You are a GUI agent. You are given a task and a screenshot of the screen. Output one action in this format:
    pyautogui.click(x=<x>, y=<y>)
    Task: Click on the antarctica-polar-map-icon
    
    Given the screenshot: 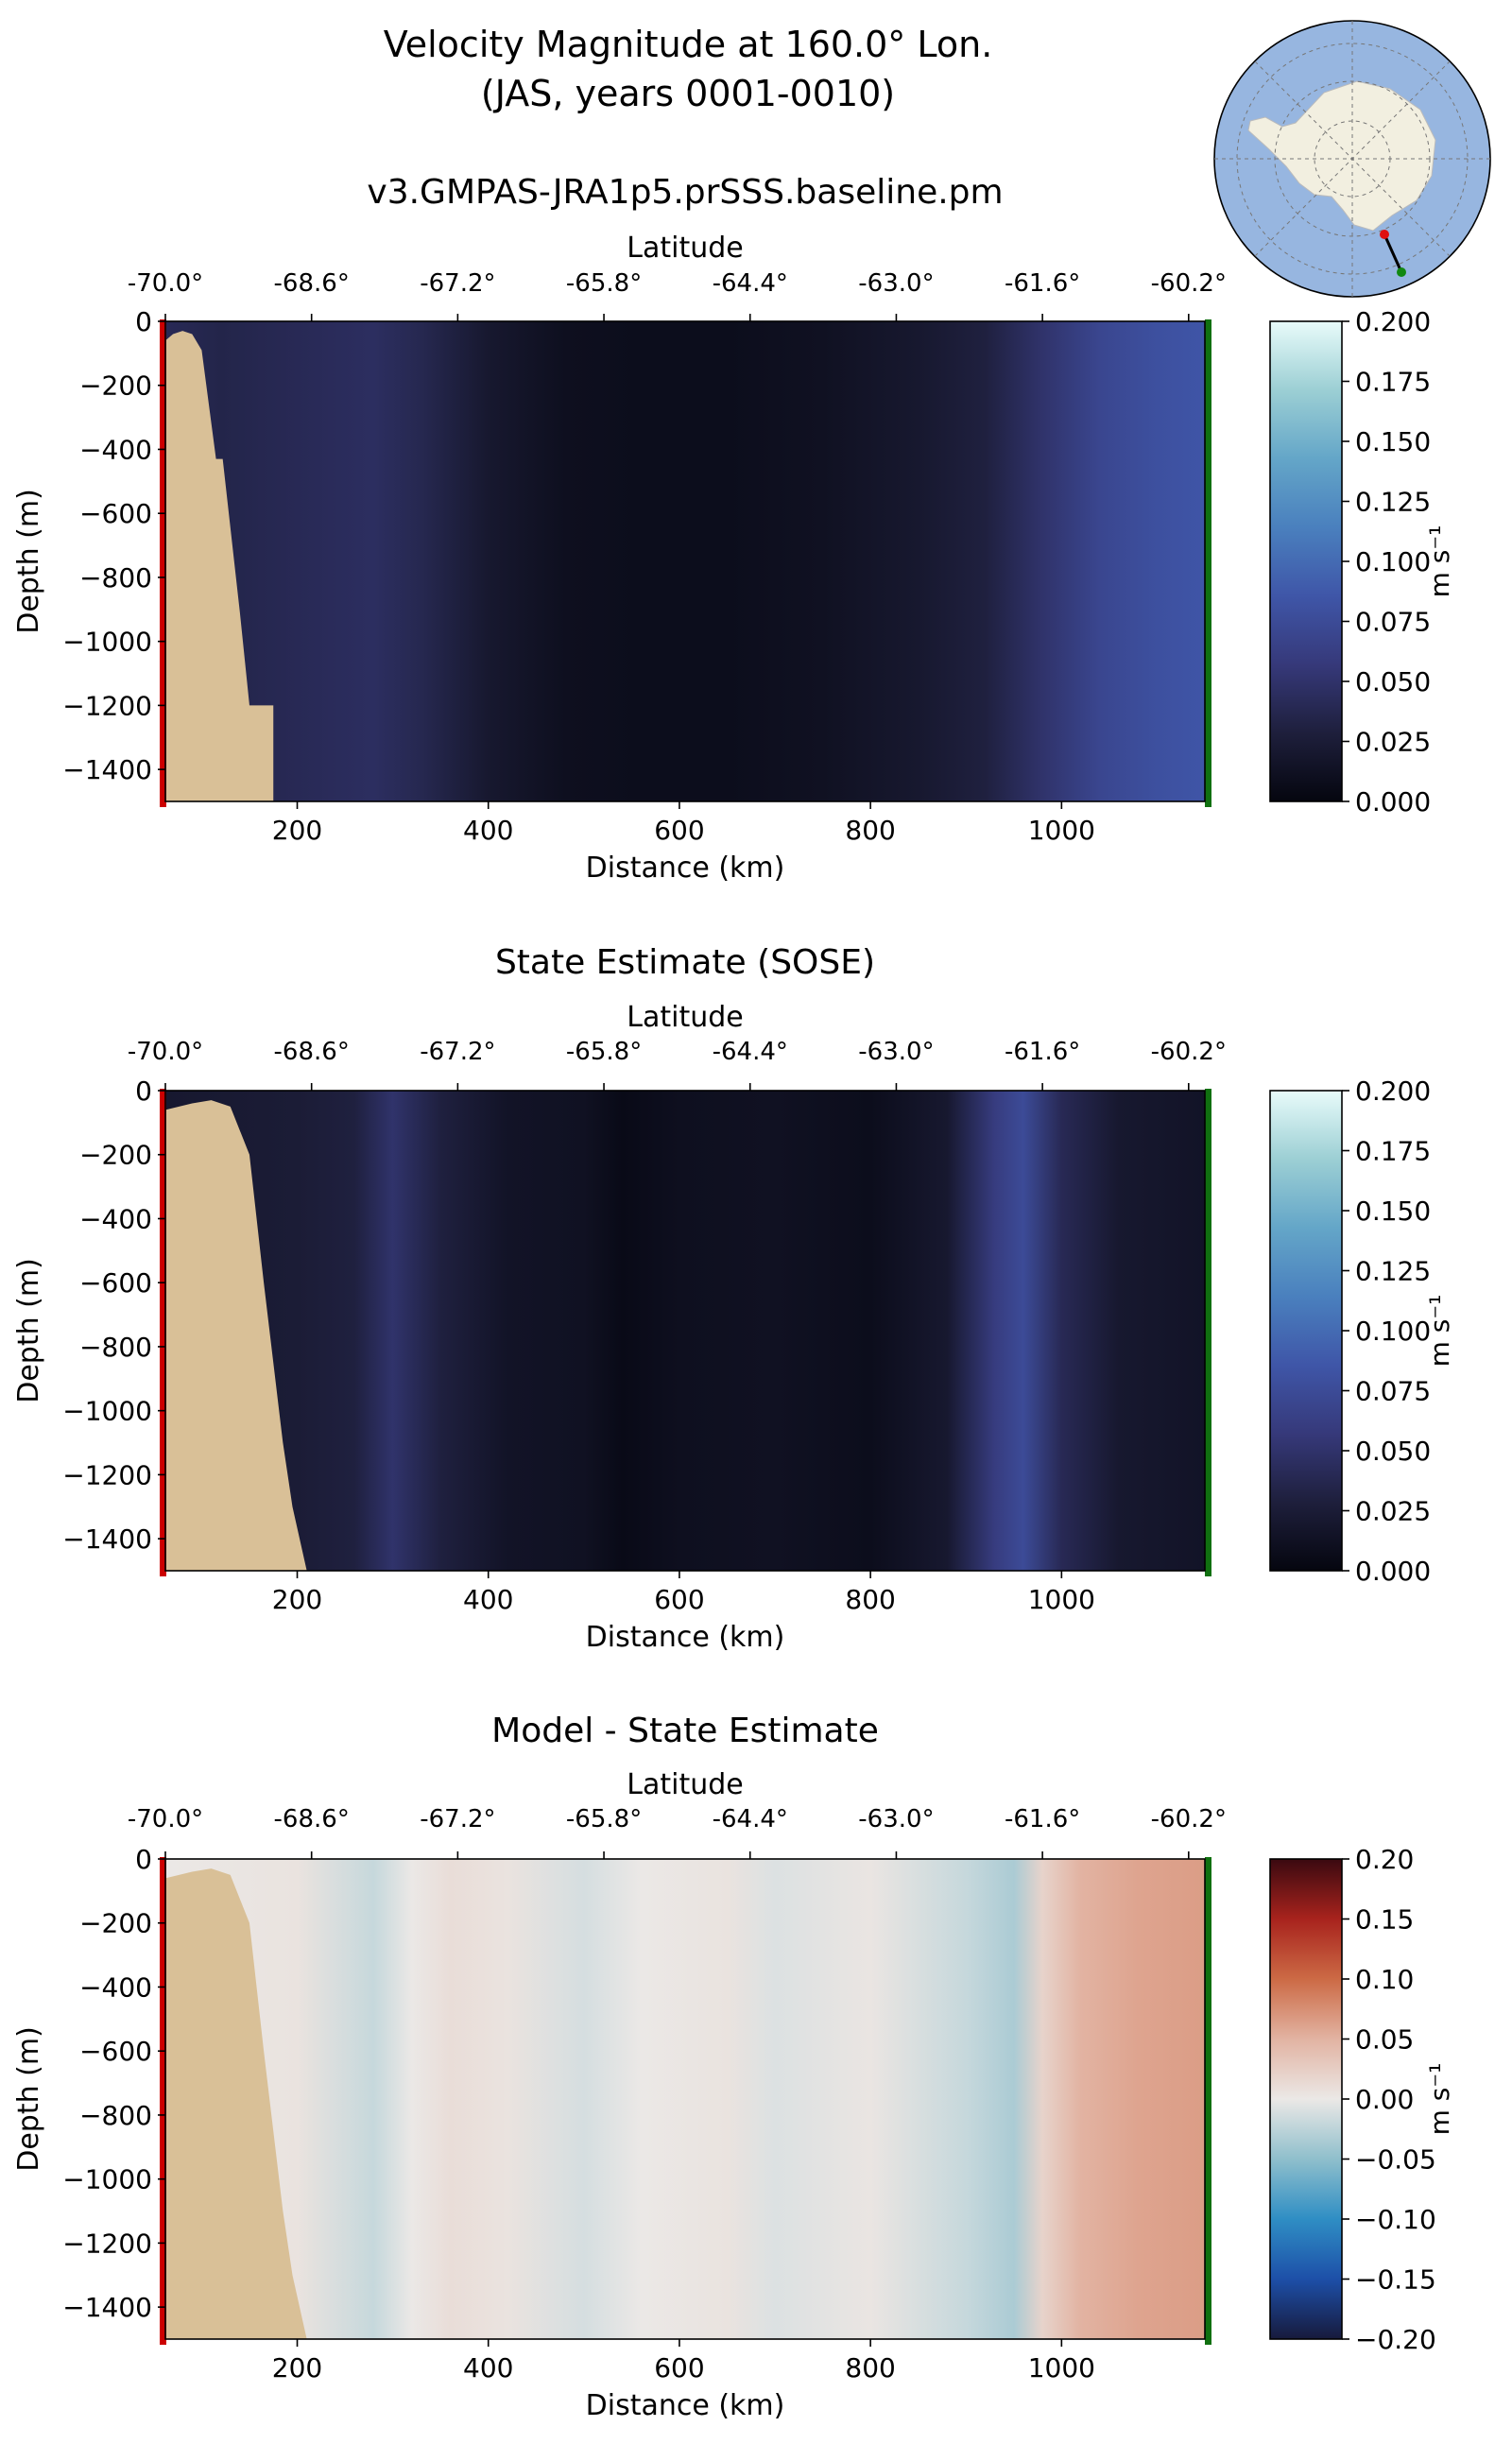 What is the action you would take?
    pyautogui.click(x=1352, y=159)
    